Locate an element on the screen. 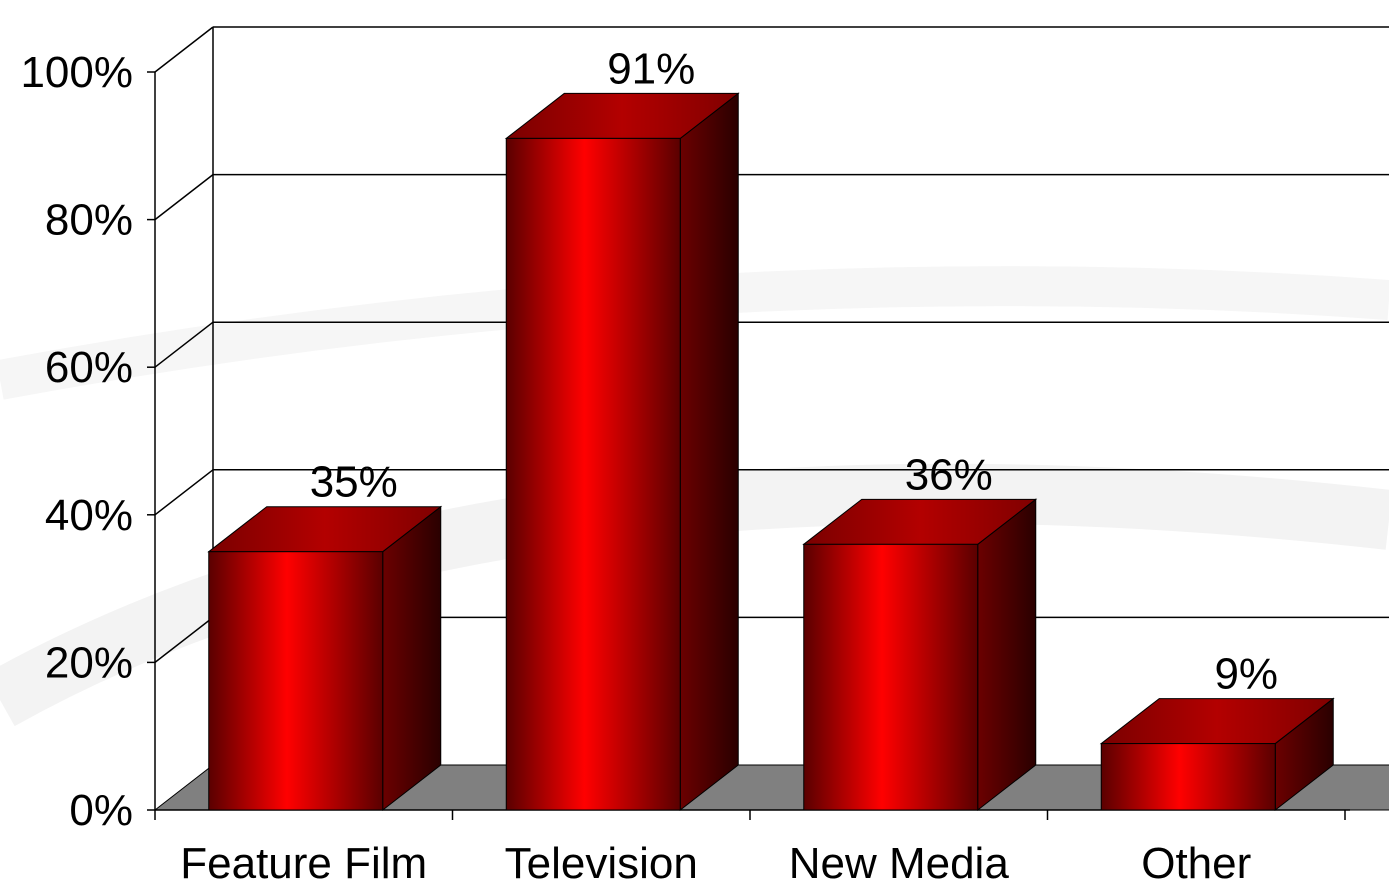 This screenshot has width=1389, height=891. data-label: 91% is located at coordinates (651, 68).